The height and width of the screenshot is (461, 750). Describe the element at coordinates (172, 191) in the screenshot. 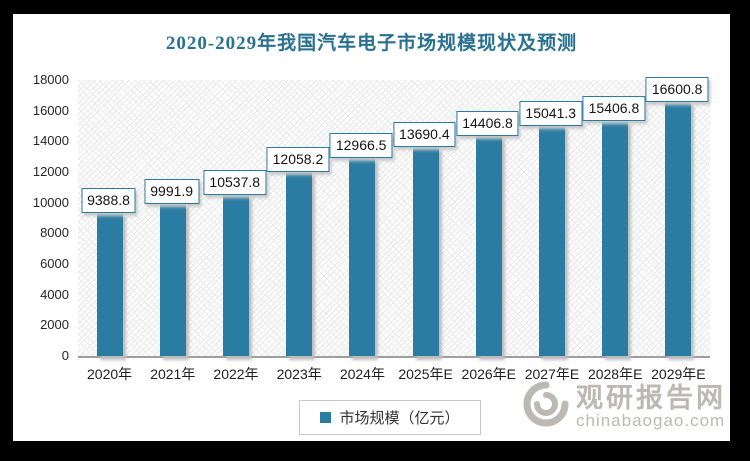

I see `bar-value-label: 9991.9` at that location.